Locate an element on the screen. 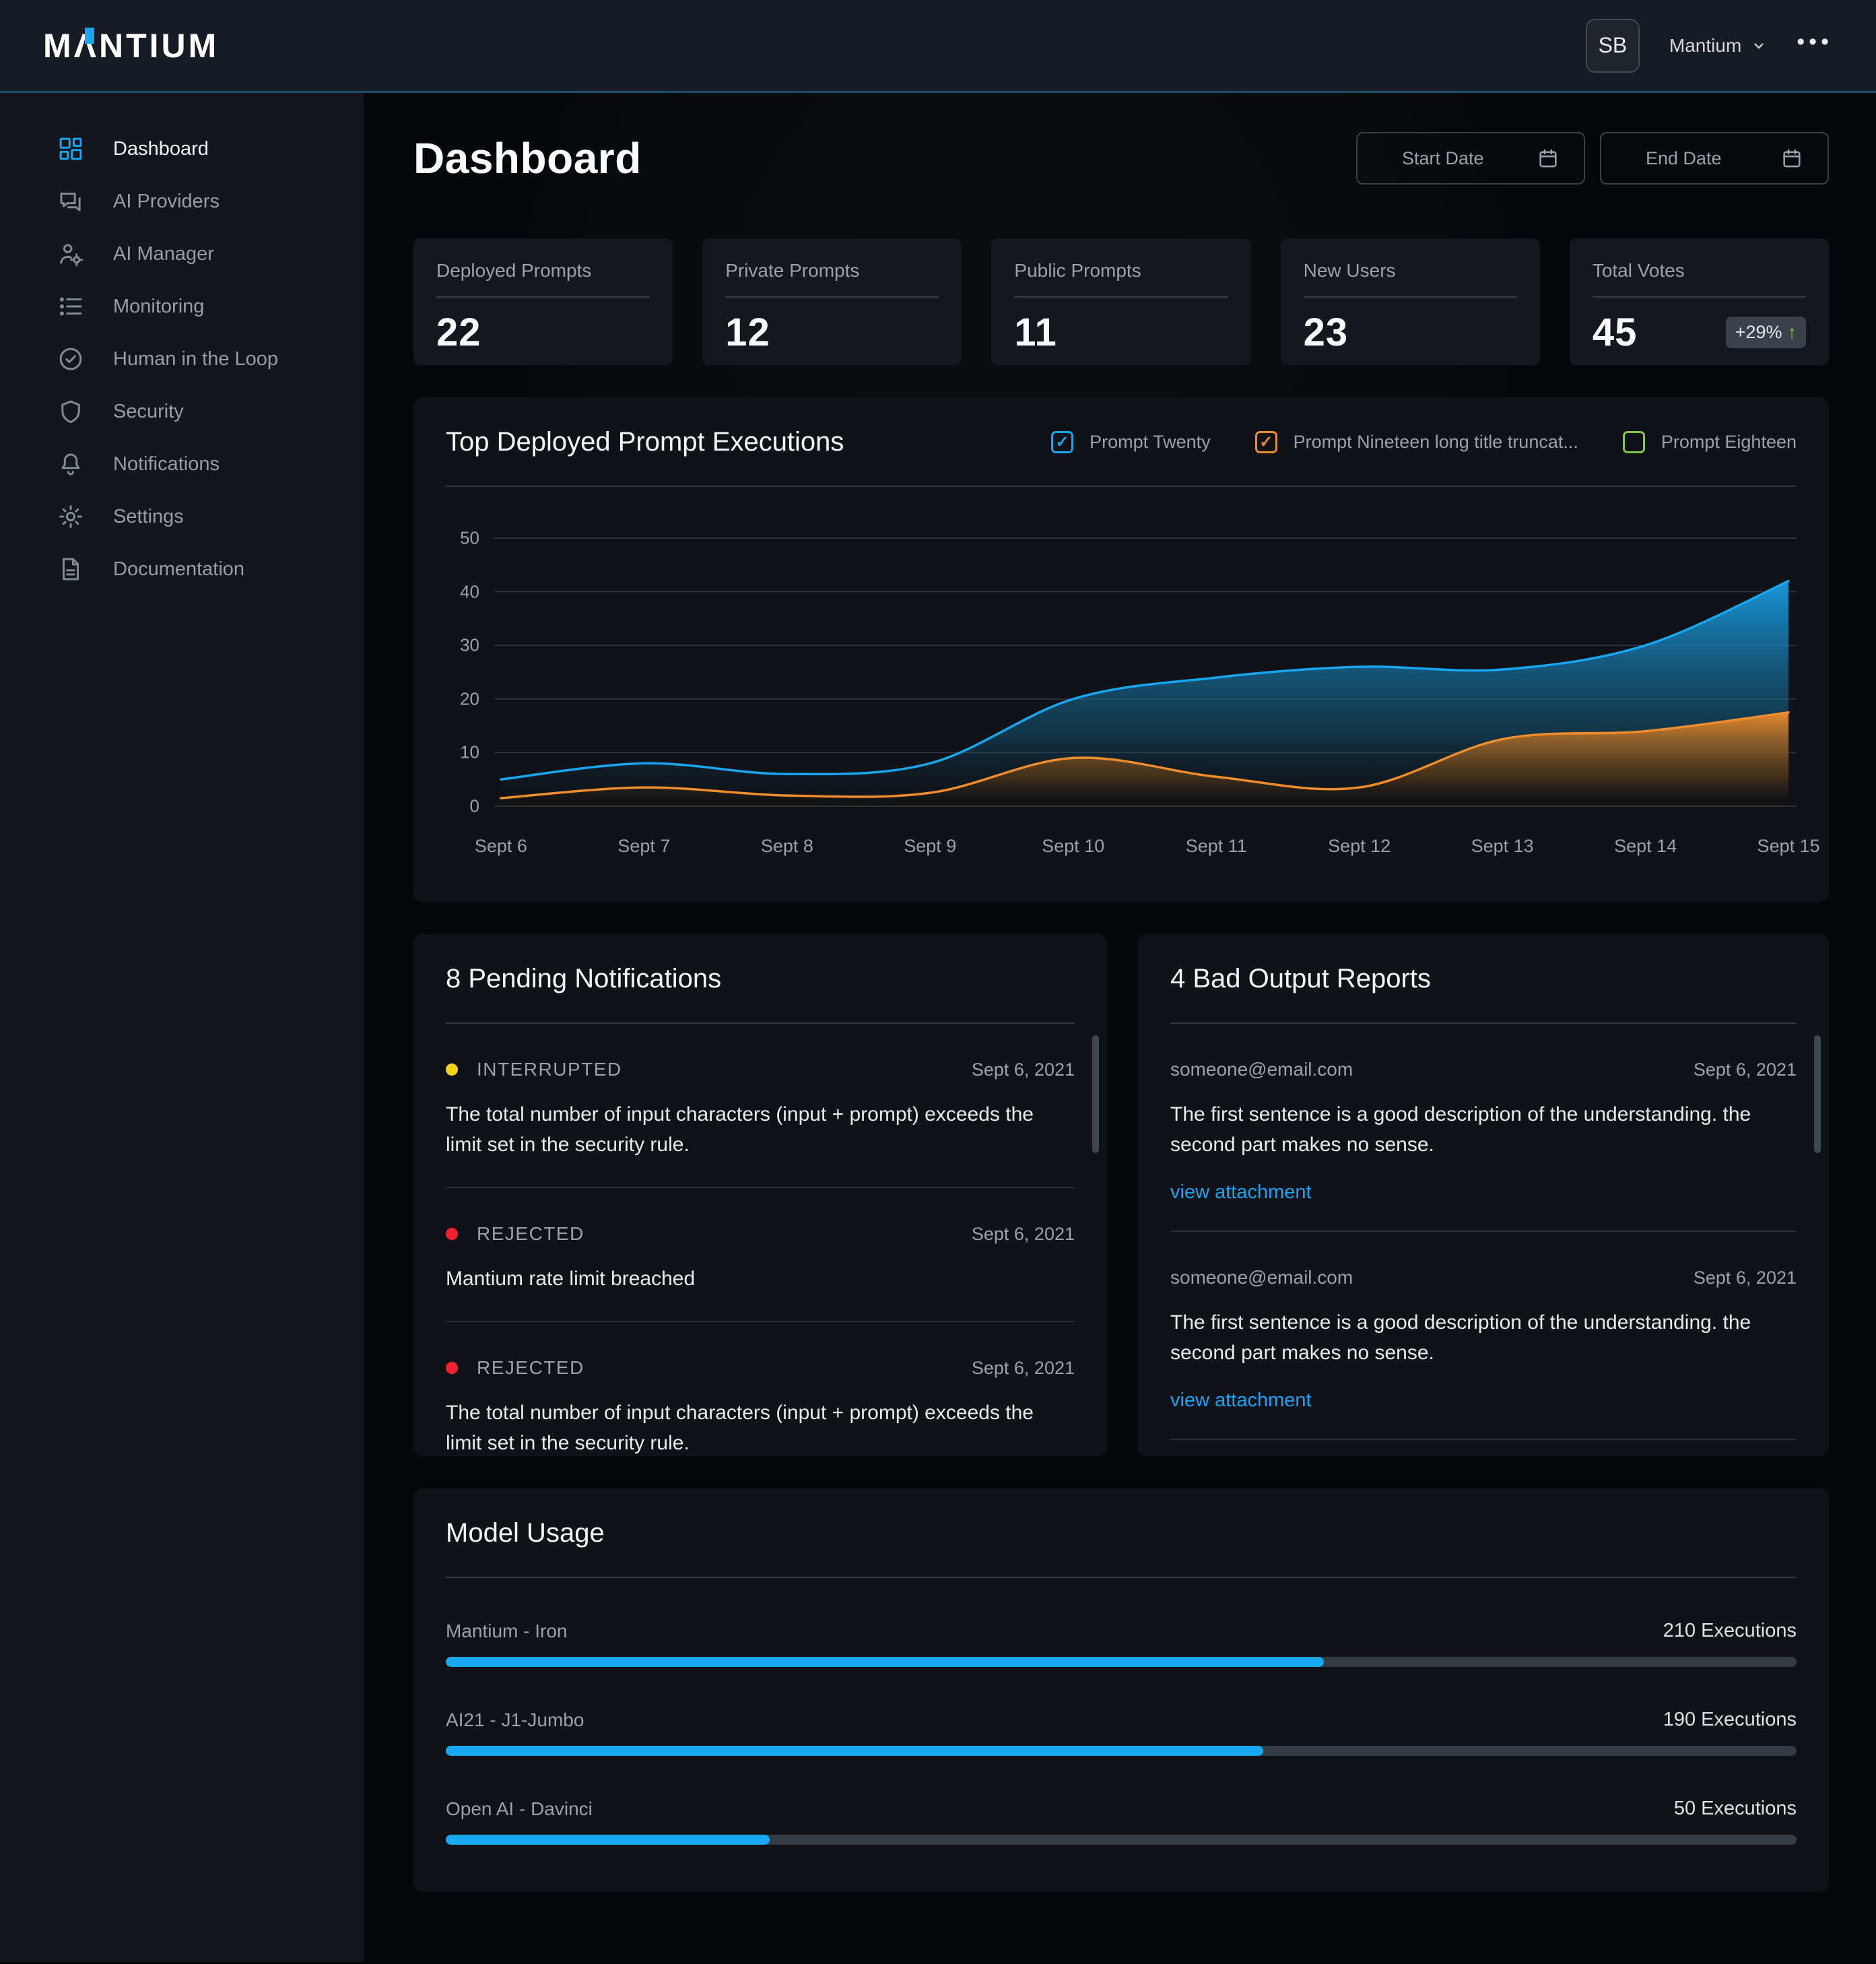  bell-icon is located at coordinates (71, 464).